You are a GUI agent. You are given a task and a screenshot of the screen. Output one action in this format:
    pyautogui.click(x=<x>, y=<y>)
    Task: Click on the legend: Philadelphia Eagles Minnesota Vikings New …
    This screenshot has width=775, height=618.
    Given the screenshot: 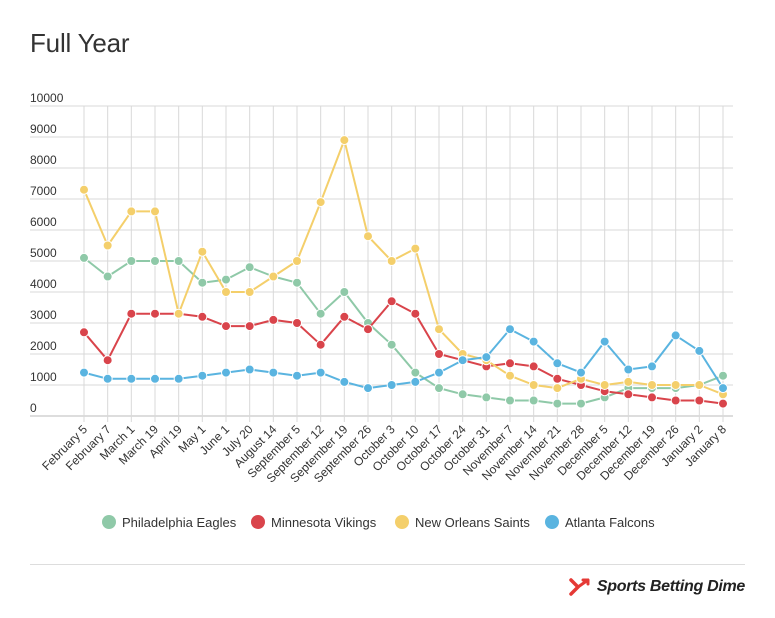 What is the action you would take?
    pyautogui.click(x=378, y=522)
    